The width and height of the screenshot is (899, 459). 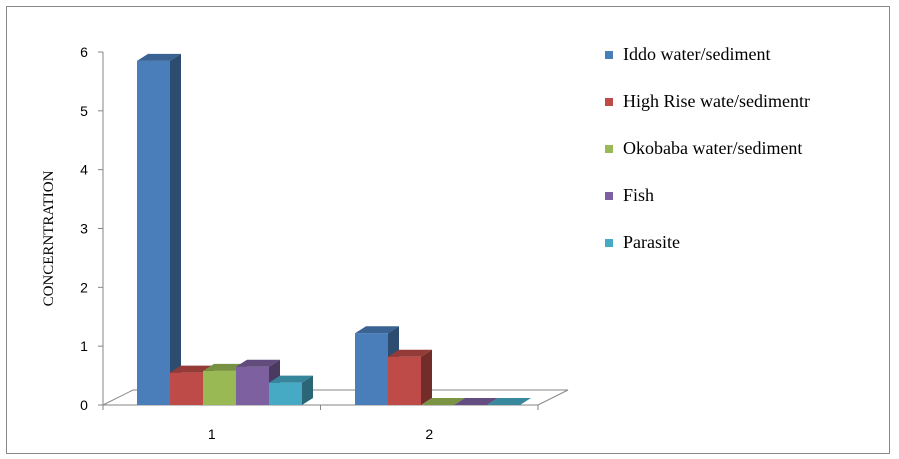 I want to click on x-tick-label: 1, so click(x=212, y=434).